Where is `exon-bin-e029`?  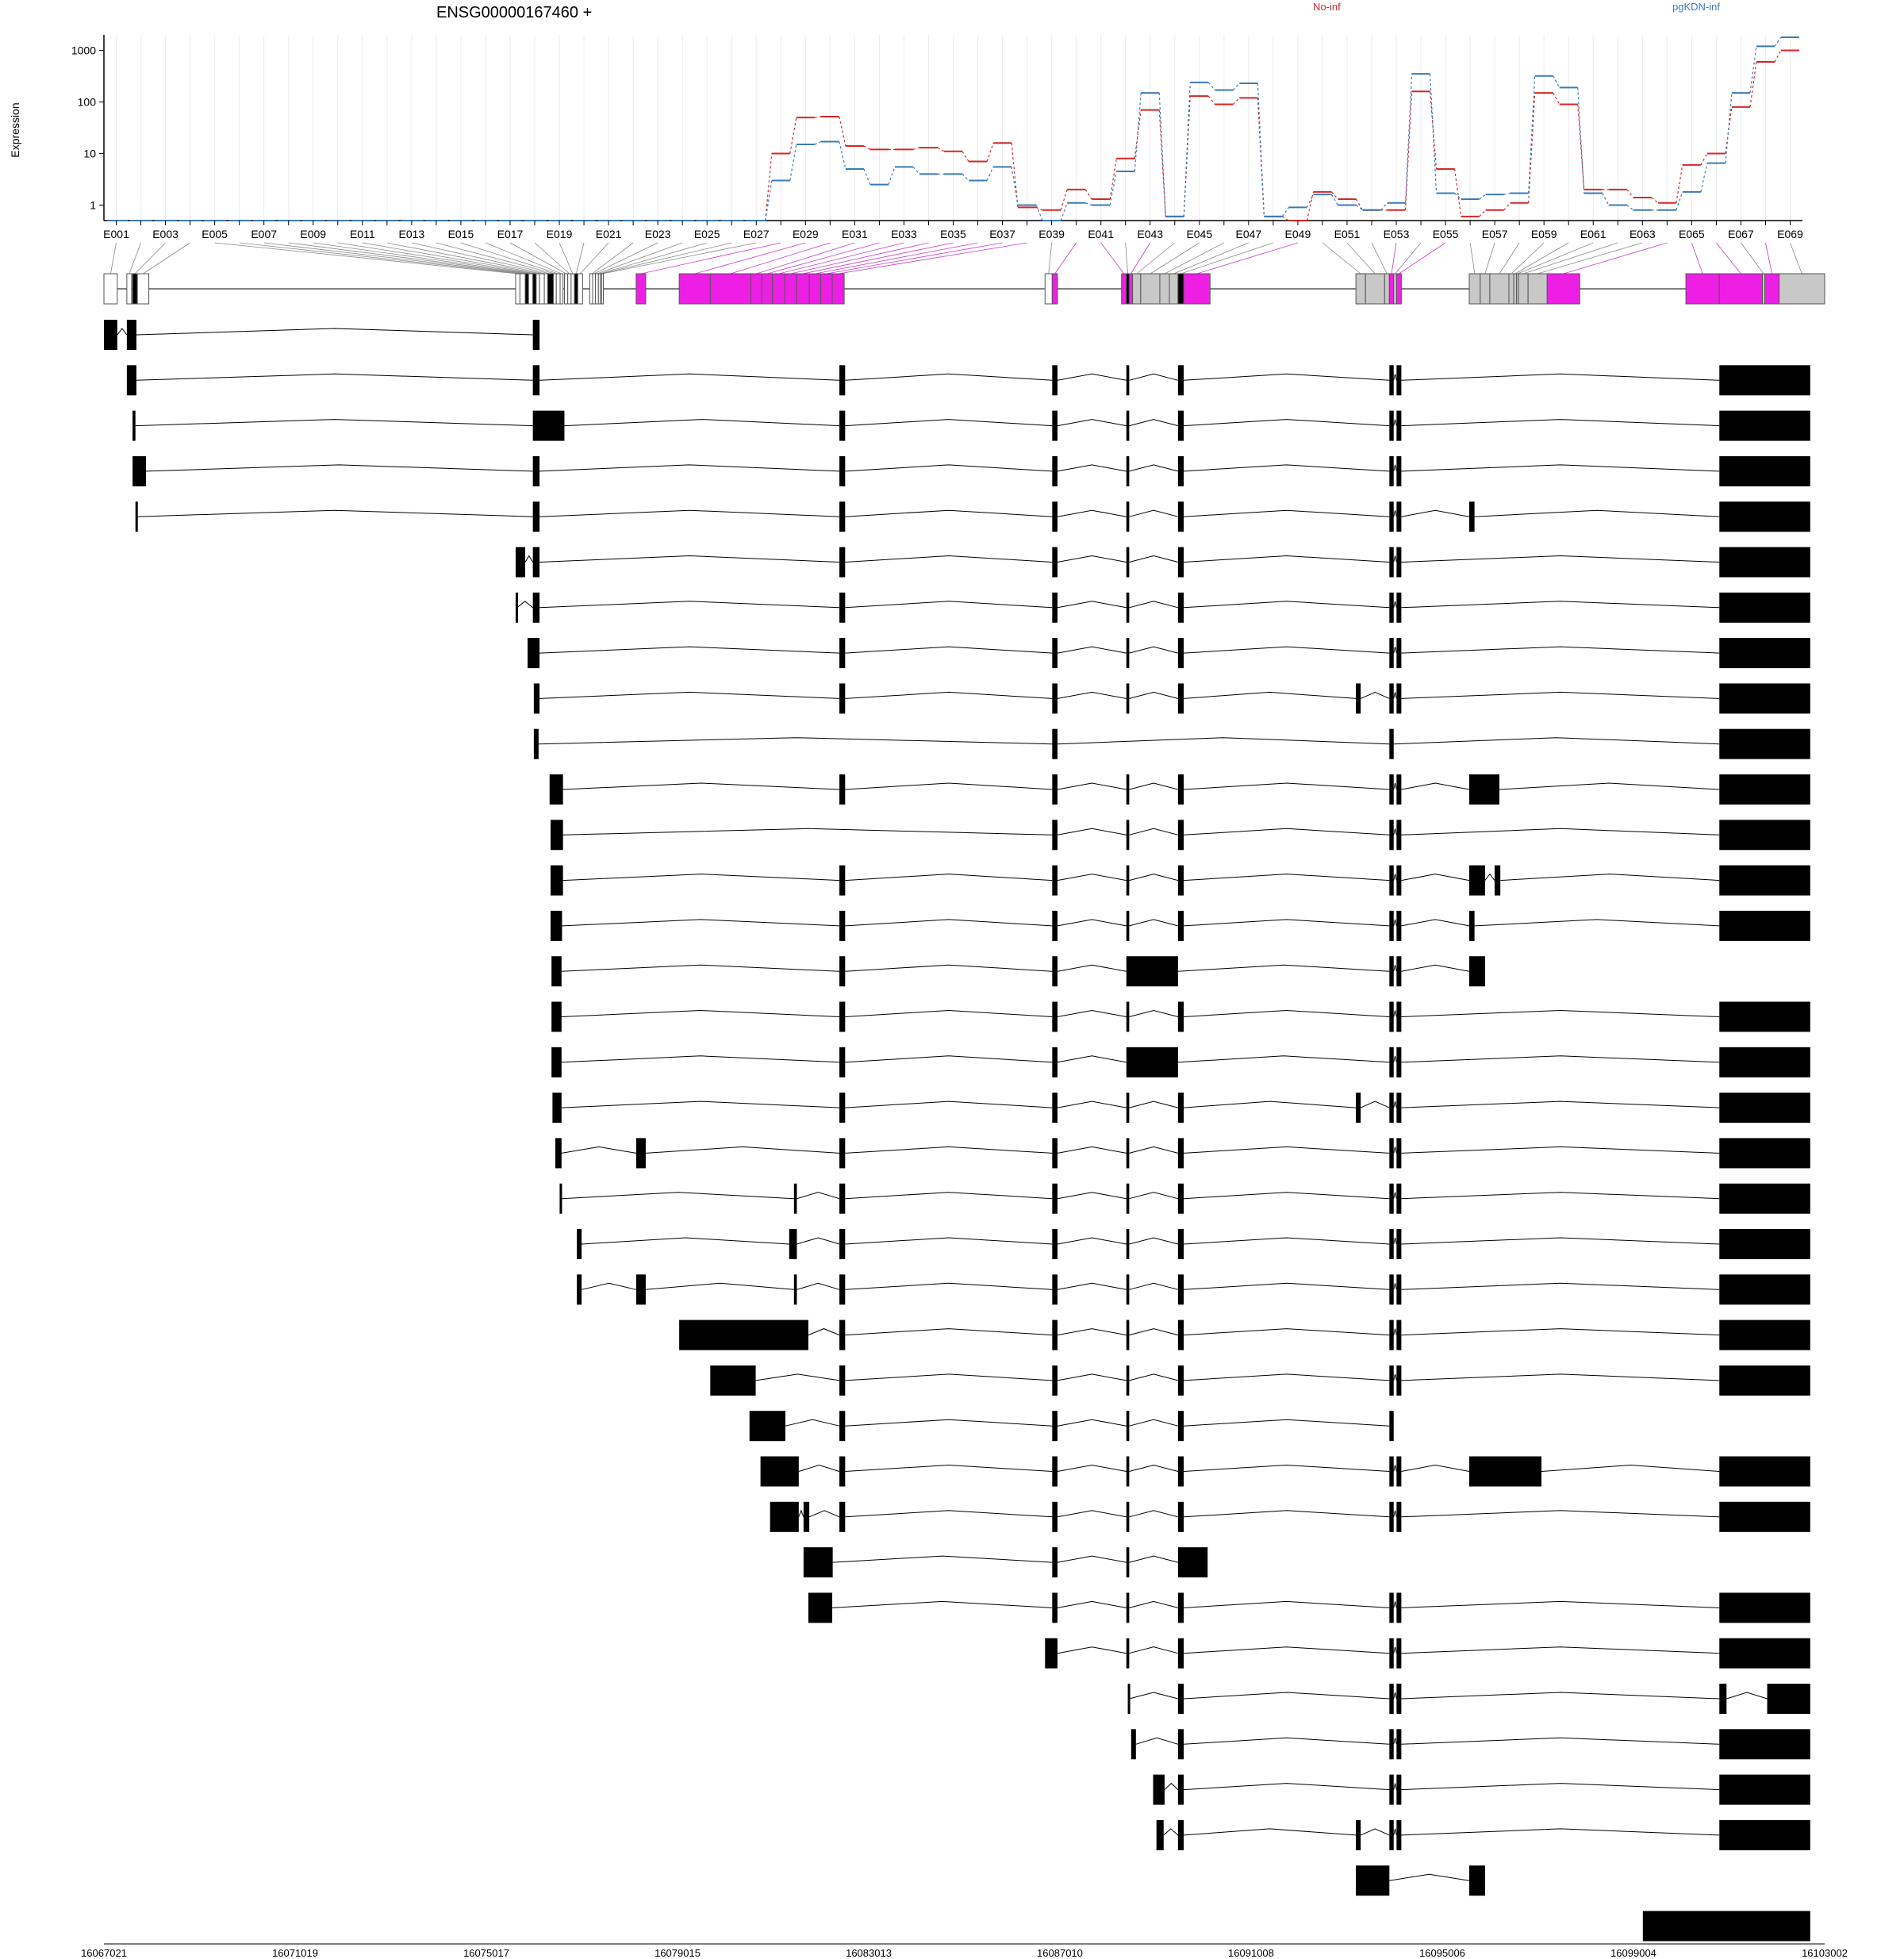 exon-bin-e029 is located at coordinates (694, 289).